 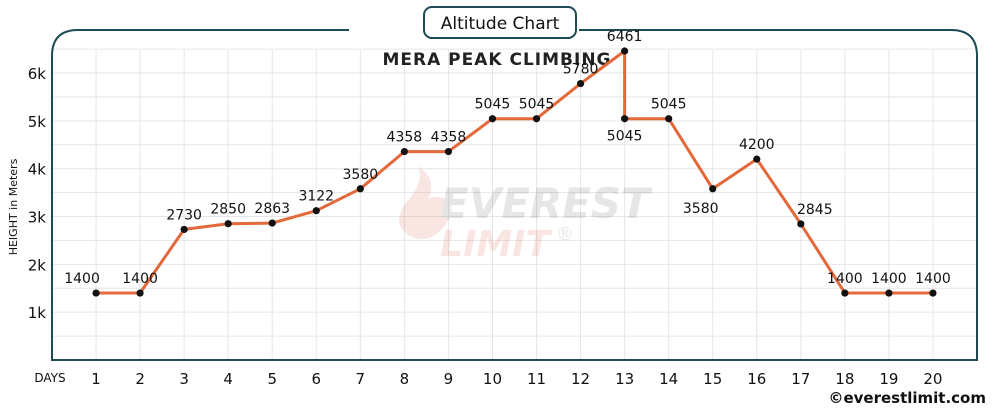 I want to click on y-tick-label: 3k, so click(x=37, y=218).